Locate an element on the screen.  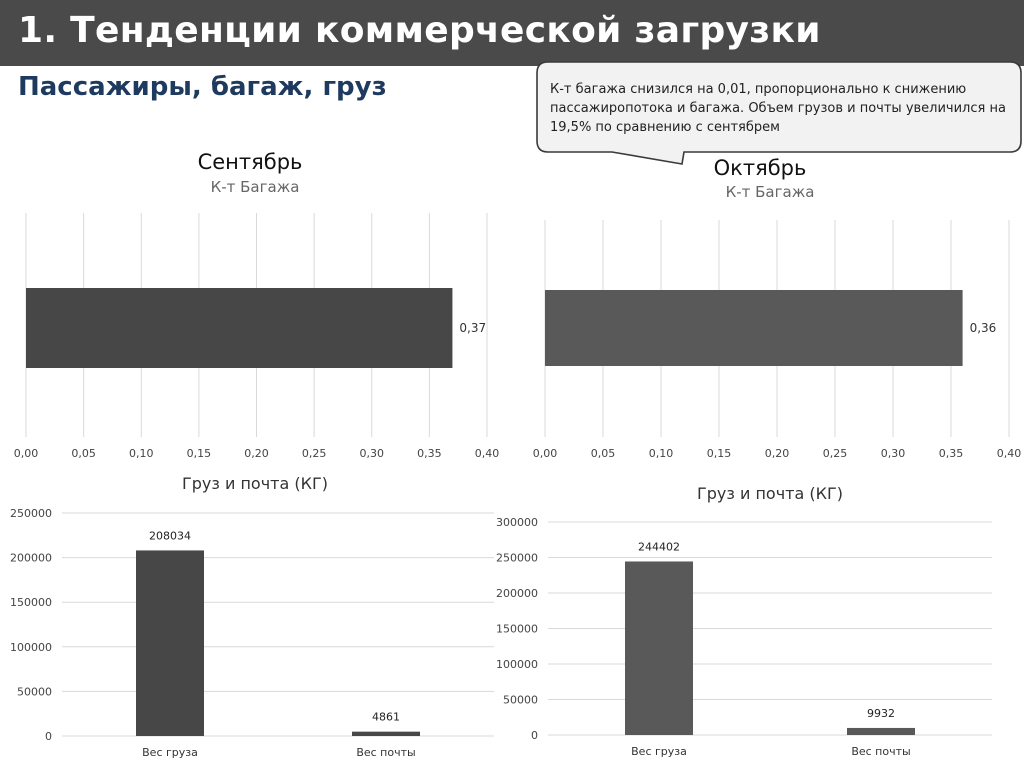
data-label: 0,36 is located at coordinates (983, 328).